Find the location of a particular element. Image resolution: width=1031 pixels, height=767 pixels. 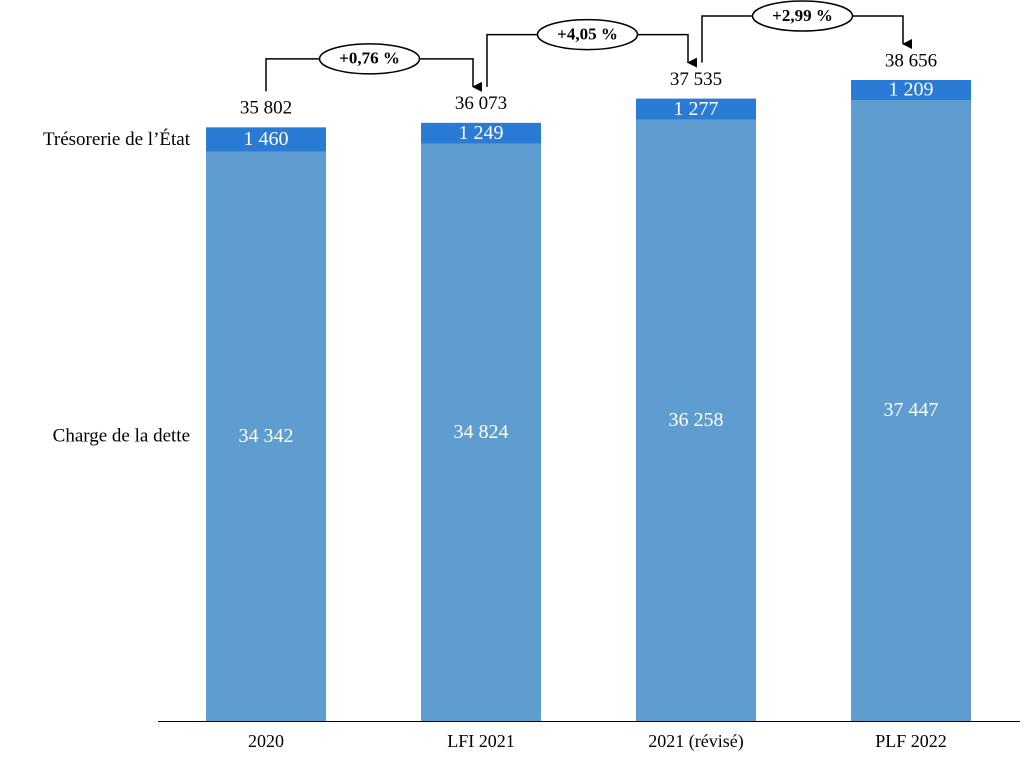

series-label: Charge de la dette is located at coordinates (121, 436).